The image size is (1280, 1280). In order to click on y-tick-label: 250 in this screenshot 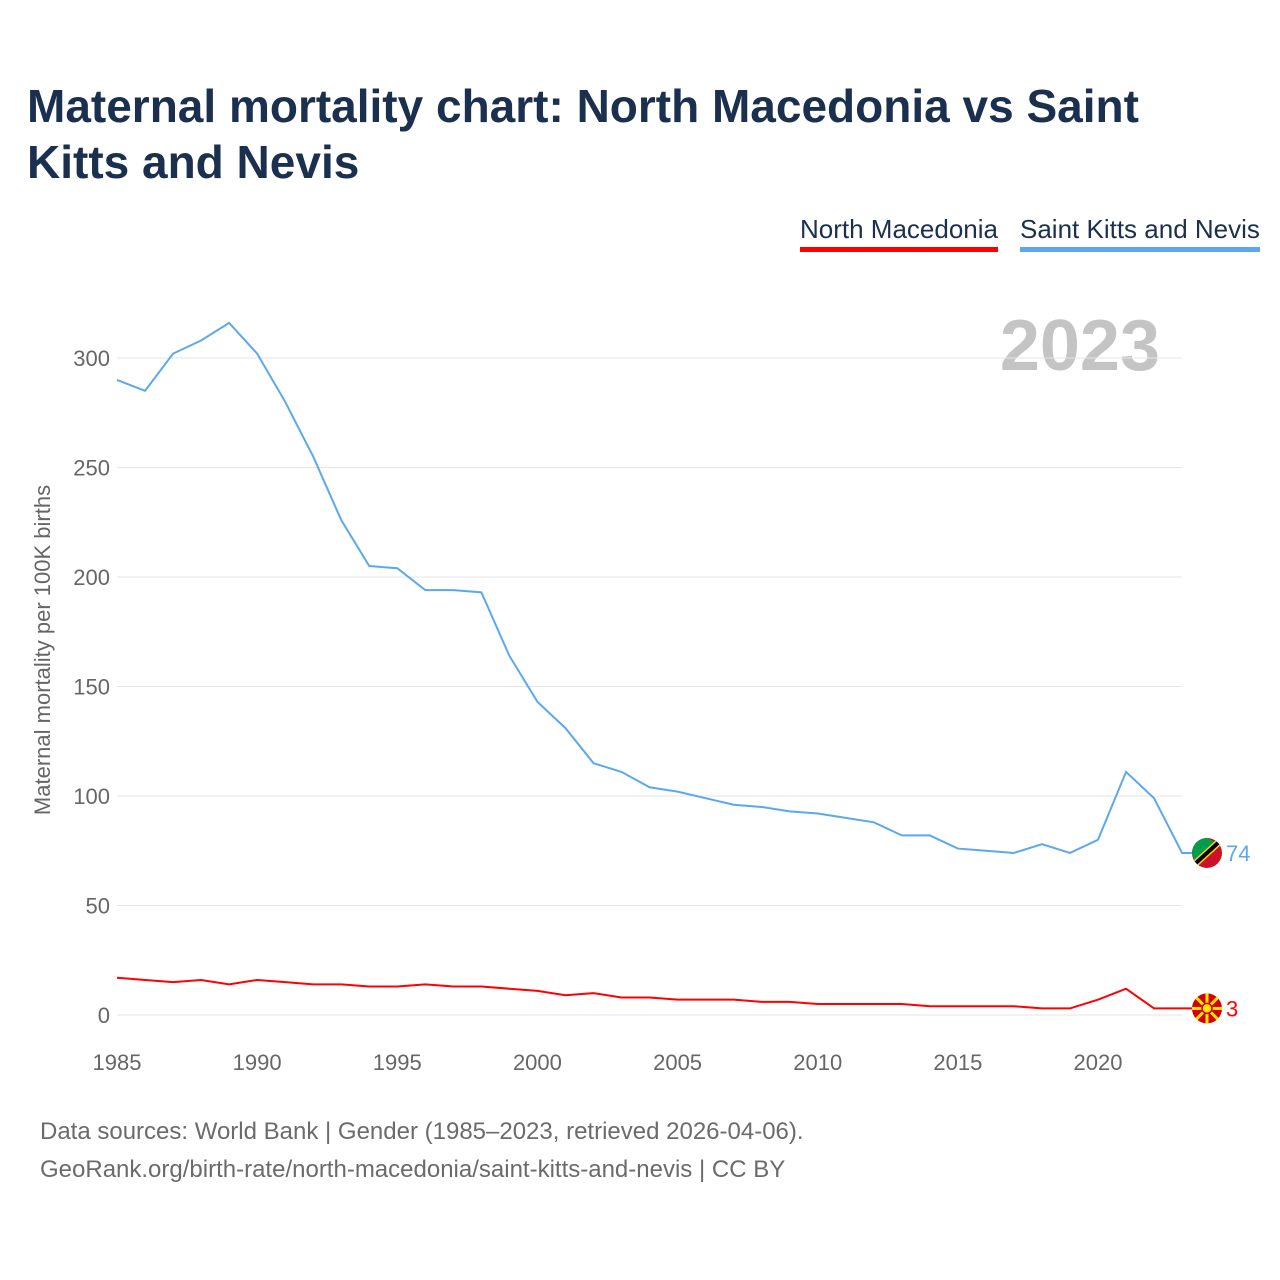, I will do `click(91, 468)`.